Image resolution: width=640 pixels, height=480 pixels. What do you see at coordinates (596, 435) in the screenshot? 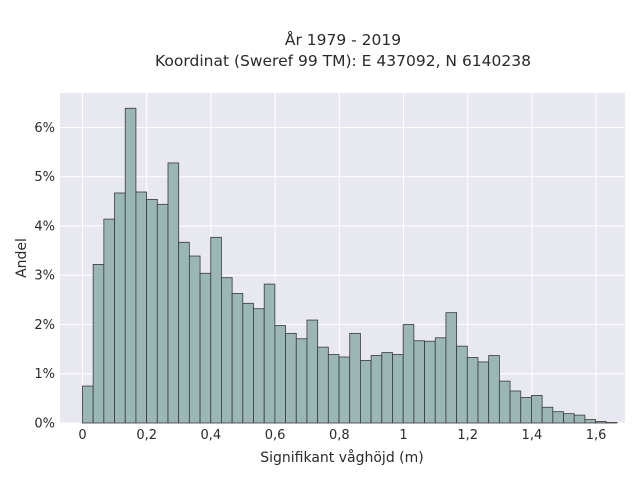
I see `x-tick-label: 1,6` at bounding box center [596, 435].